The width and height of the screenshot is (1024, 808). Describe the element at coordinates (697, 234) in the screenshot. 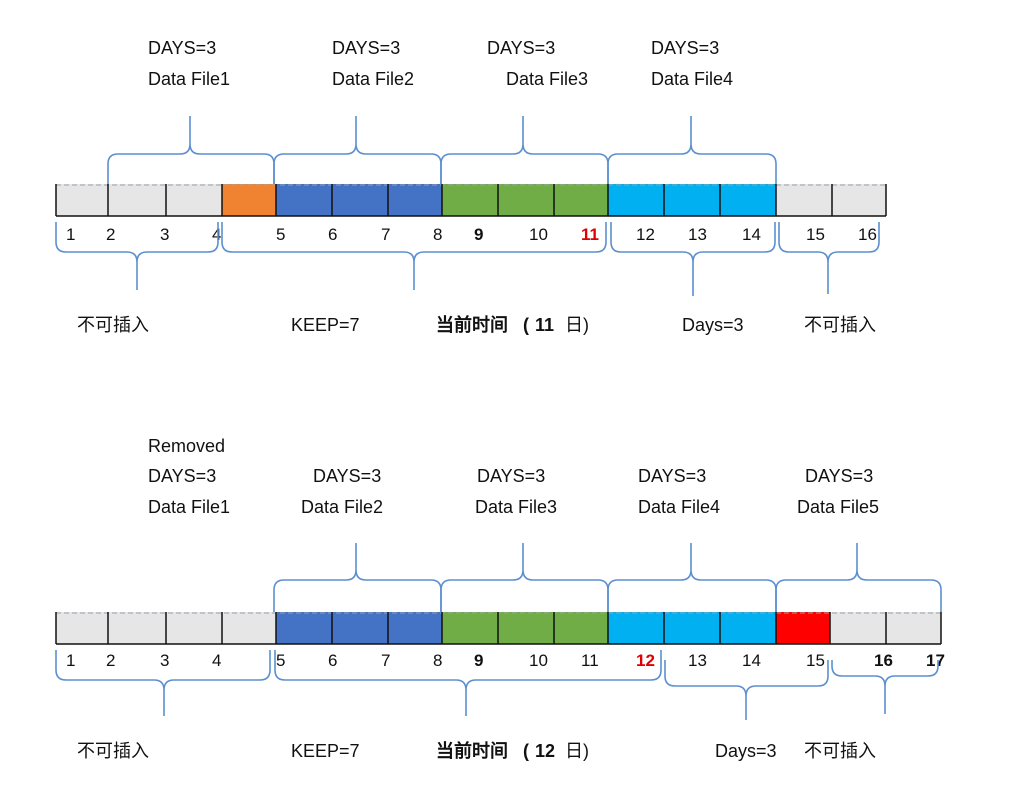

I see `top-day-tick: 13` at that location.